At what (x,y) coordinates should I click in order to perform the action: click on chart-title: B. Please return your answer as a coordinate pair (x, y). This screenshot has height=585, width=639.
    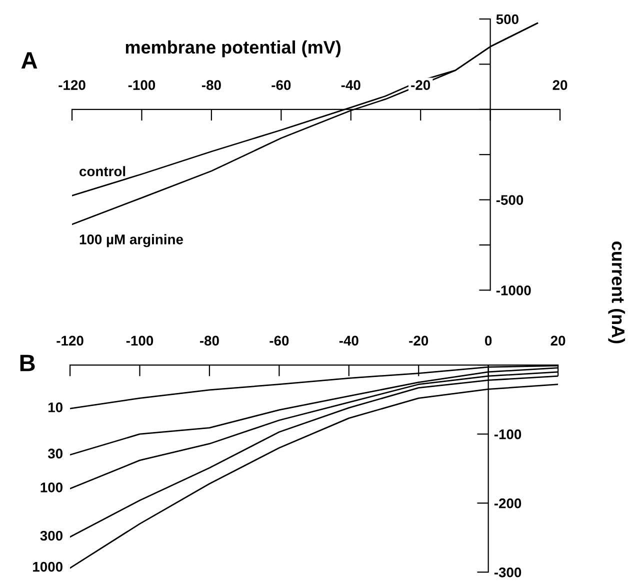
    Looking at the image, I should click on (27, 363).